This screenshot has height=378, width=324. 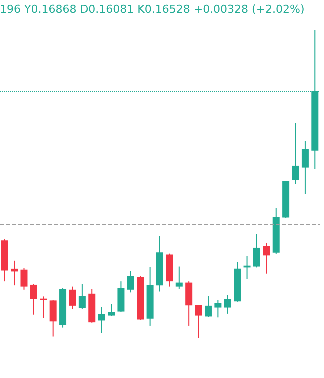 I want to click on text: 196 Y0.16868 D0.16081 K0.16528 +0.00328 (+2.02%), so click(x=152, y=9).